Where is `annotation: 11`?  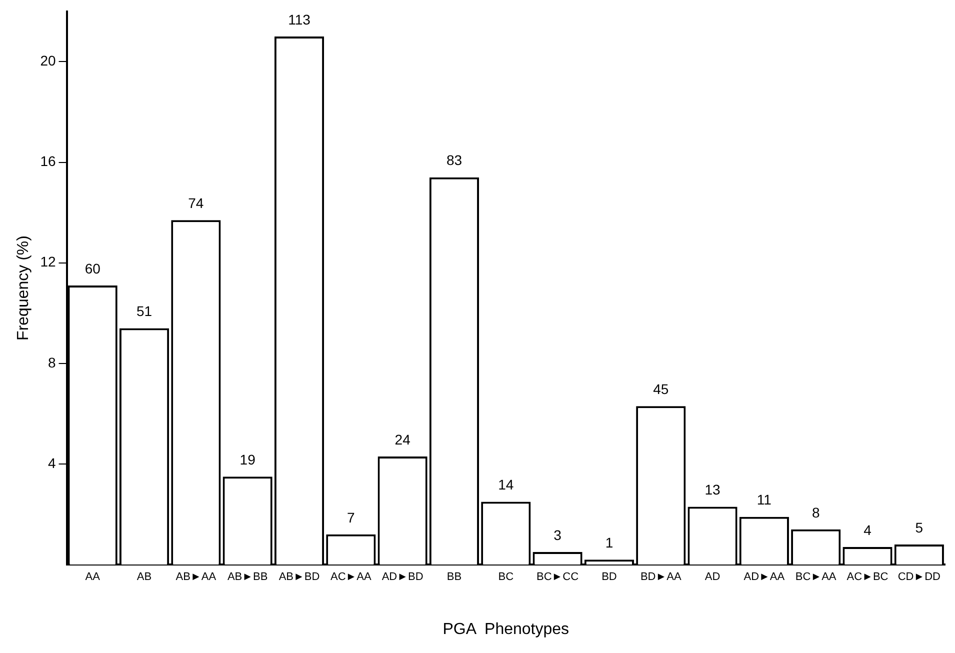 annotation: 11 is located at coordinates (764, 500).